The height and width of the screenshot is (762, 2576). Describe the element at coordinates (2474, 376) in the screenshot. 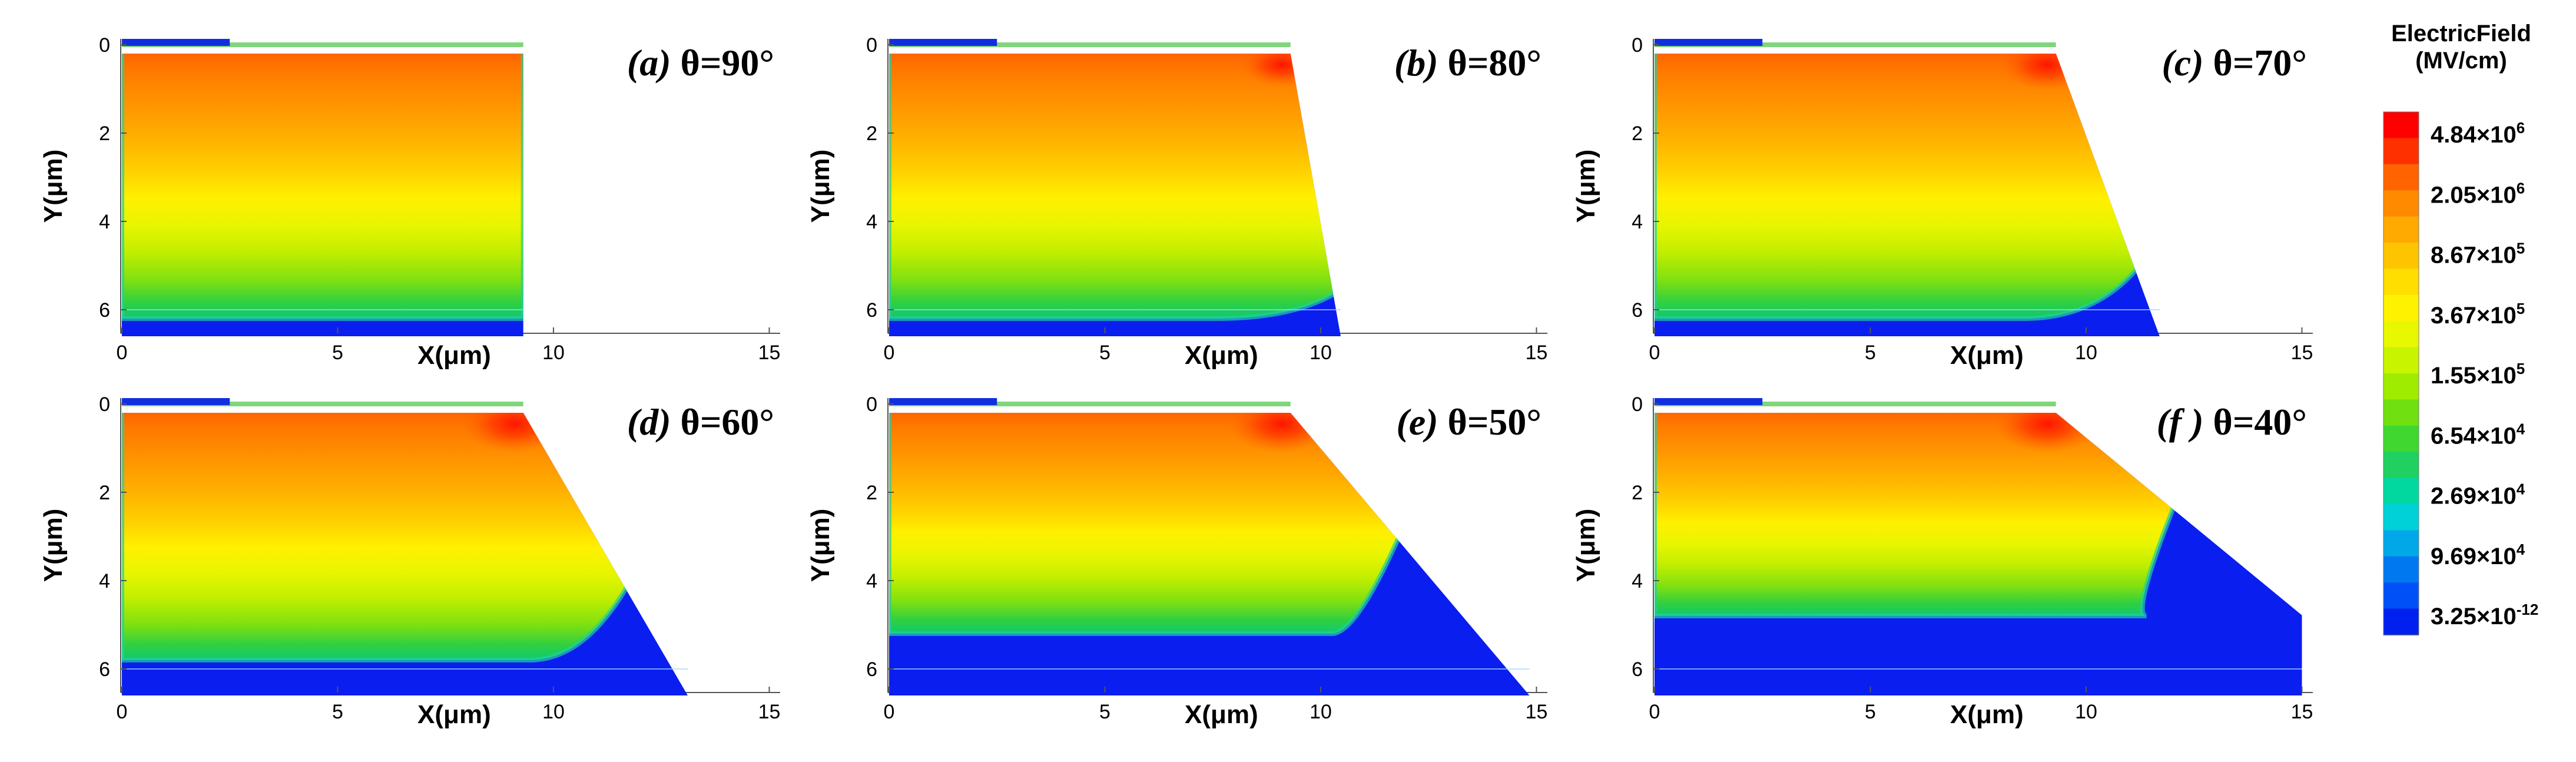

I see `colorbar-mantissa: 1.55×10` at that location.